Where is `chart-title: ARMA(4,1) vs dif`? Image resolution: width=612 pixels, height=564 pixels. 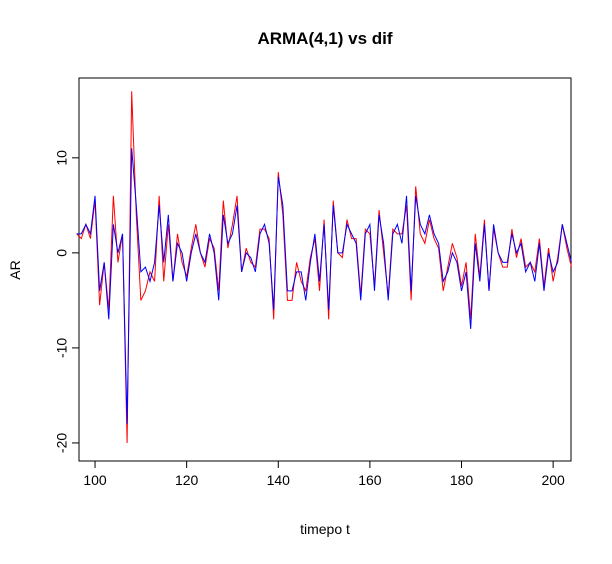 chart-title: ARMA(4,1) vs dif is located at coordinates (324, 38).